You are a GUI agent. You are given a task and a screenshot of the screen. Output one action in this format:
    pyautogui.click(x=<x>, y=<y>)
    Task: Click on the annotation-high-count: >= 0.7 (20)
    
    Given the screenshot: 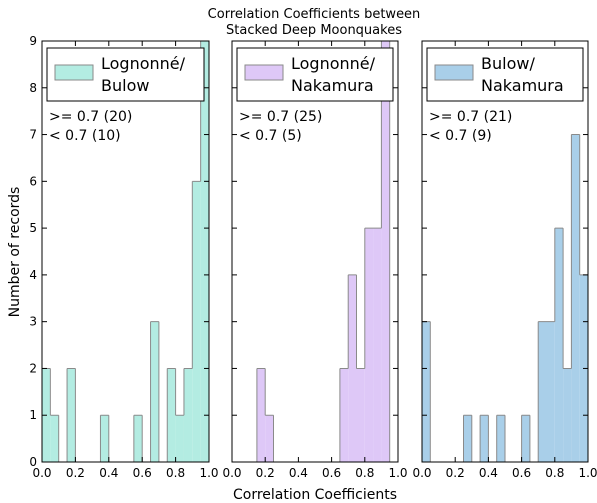 What is the action you would take?
    pyautogui.click(x=90, y=117)
    